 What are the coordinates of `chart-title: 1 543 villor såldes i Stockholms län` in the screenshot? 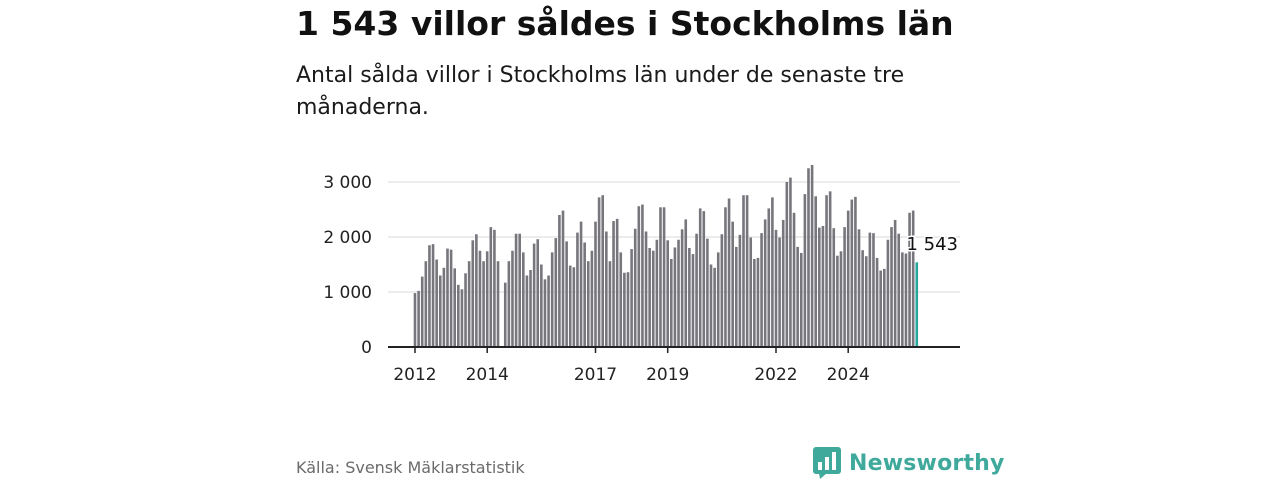 It's located at (625, 23).